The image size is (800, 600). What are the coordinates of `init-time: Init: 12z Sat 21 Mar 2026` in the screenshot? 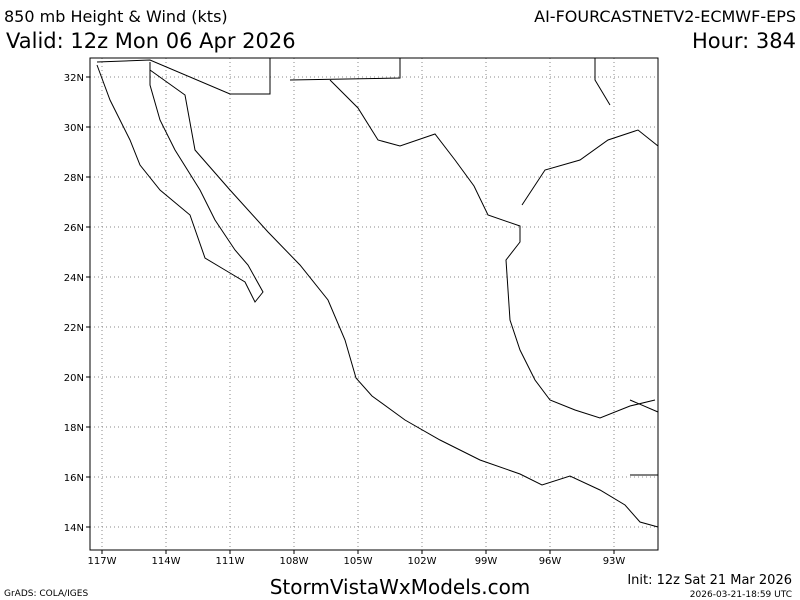 It's located at (709, 580).